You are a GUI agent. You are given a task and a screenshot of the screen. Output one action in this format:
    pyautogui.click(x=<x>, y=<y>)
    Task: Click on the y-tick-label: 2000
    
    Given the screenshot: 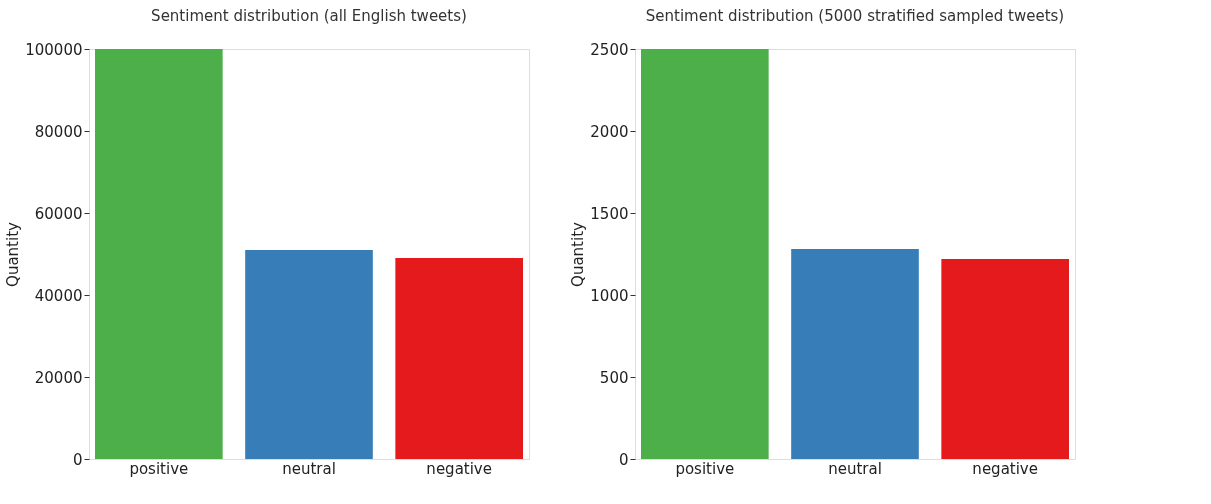 What is the action you would take?
    pyautogui.click(x=609, y=131)
    